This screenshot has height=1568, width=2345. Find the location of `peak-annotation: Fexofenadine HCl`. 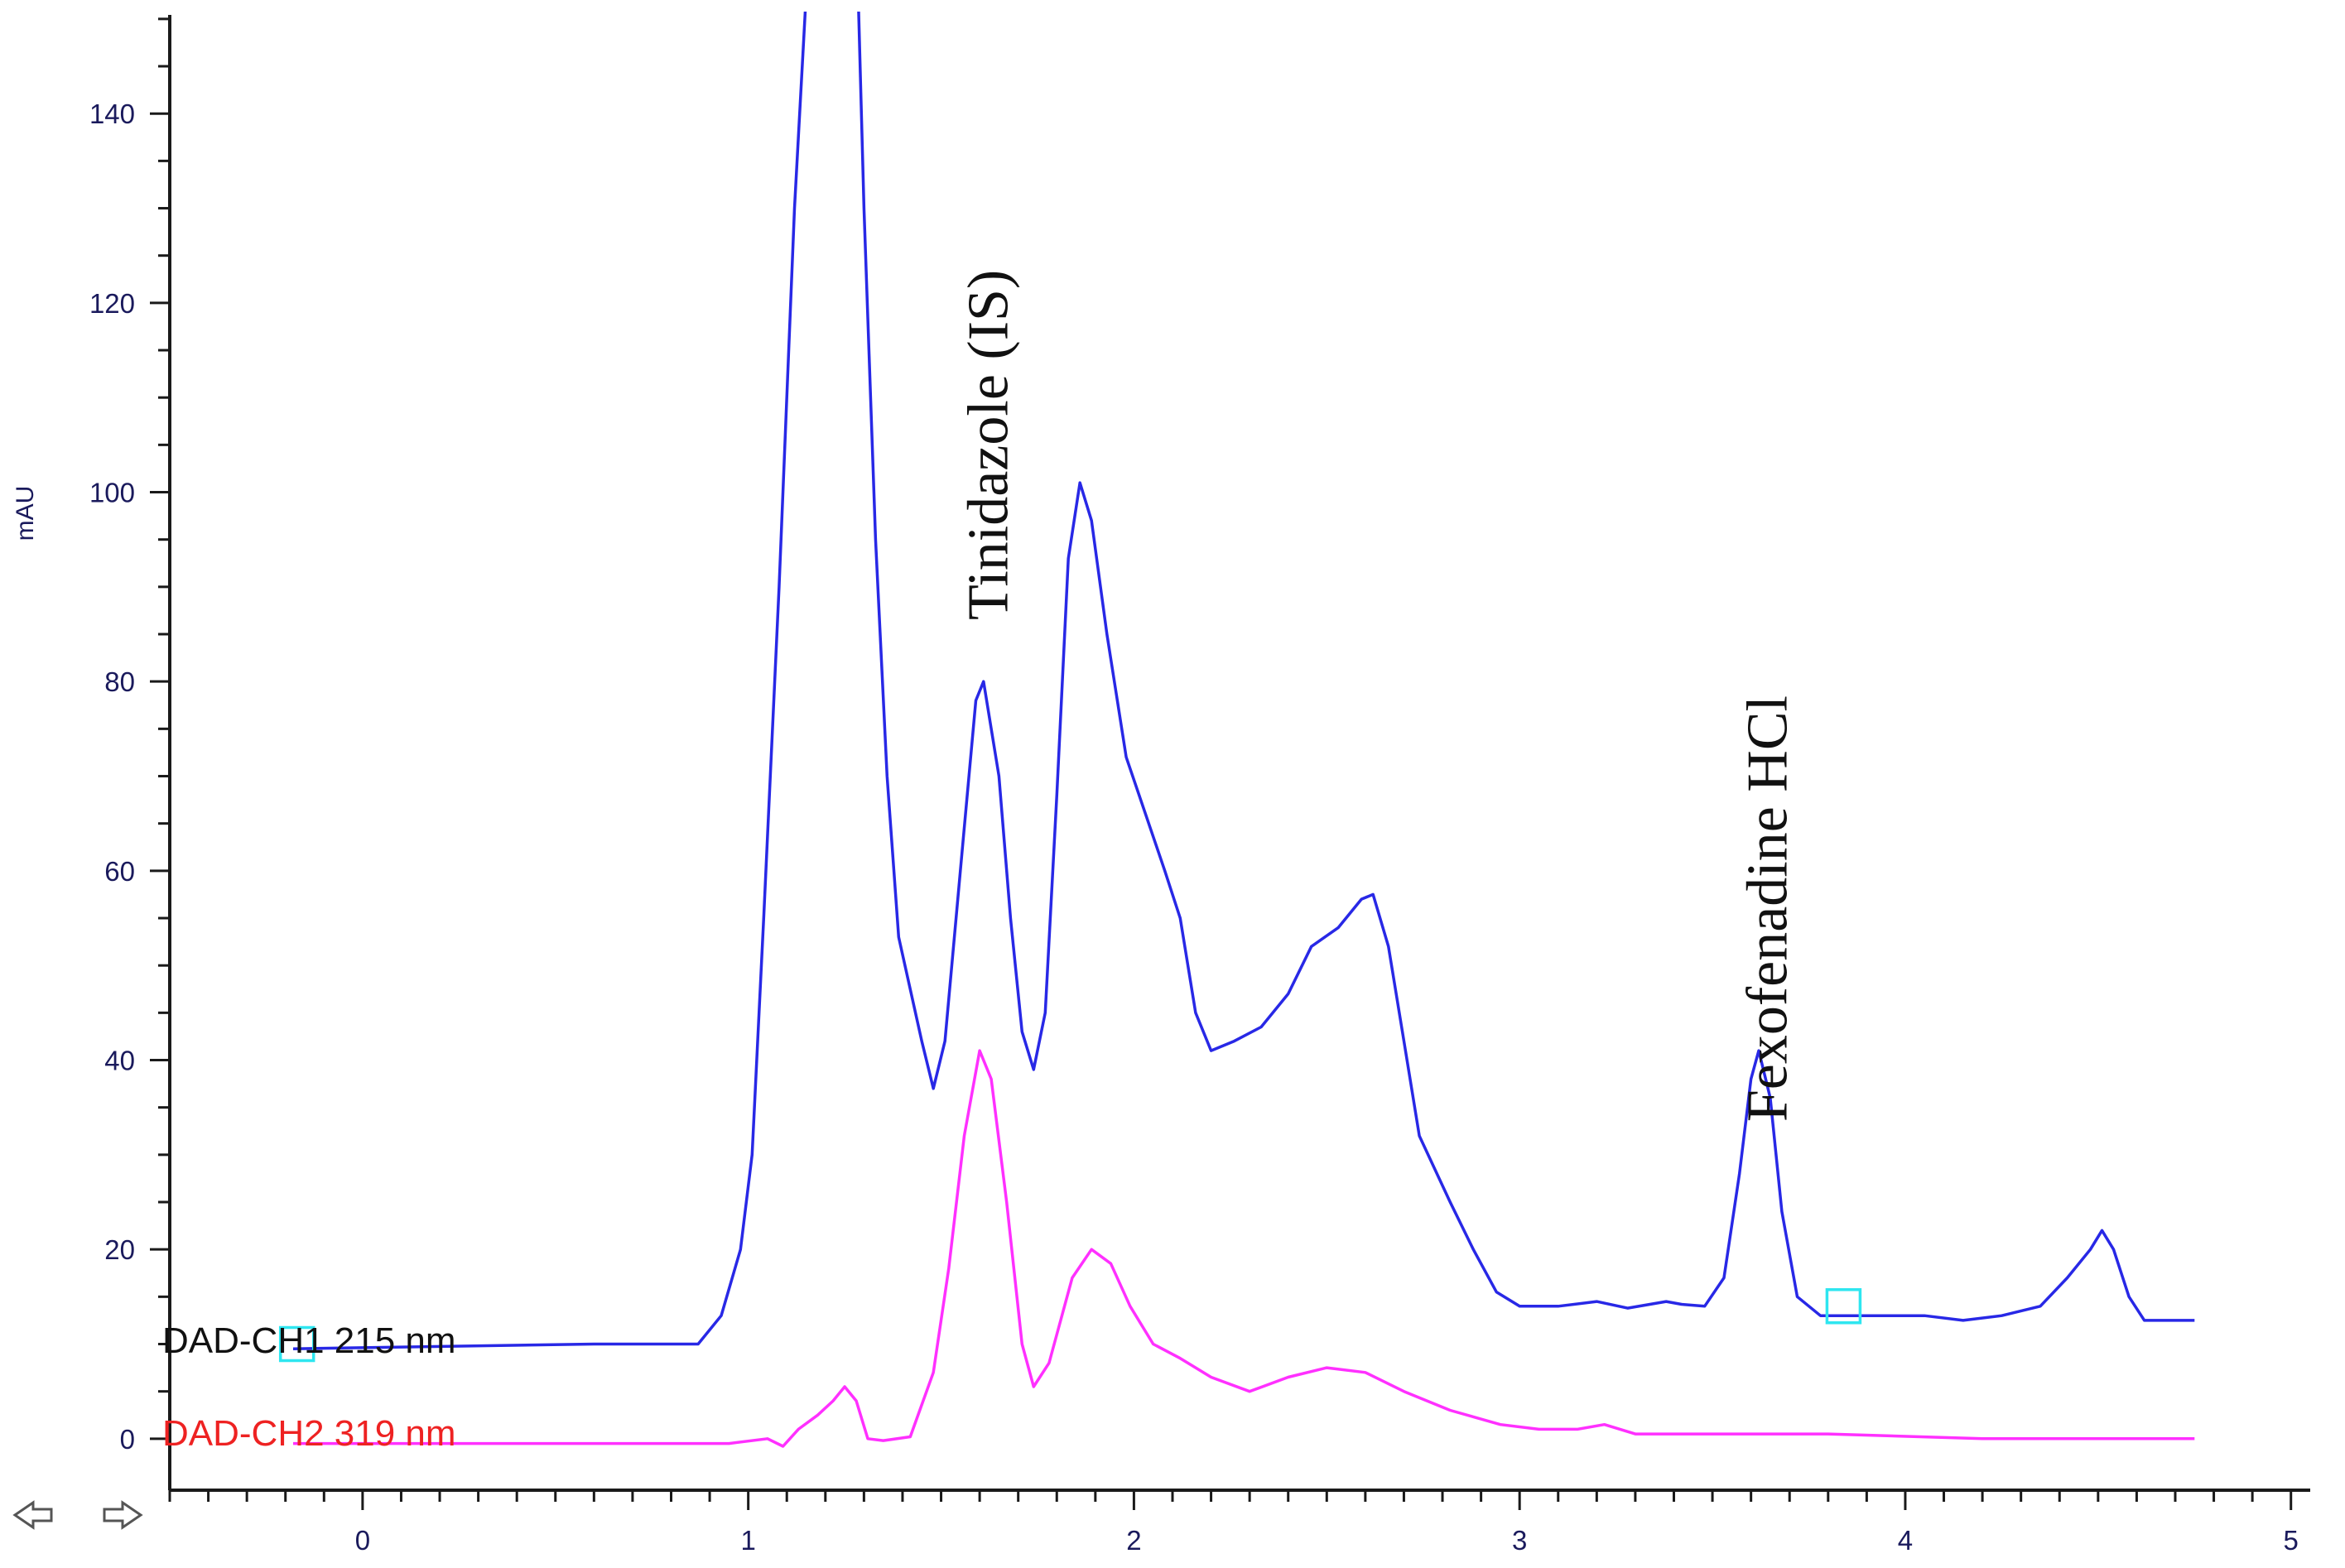

peak-annotation: Fexofenadine HCl is located at coordinates (1767, 908).